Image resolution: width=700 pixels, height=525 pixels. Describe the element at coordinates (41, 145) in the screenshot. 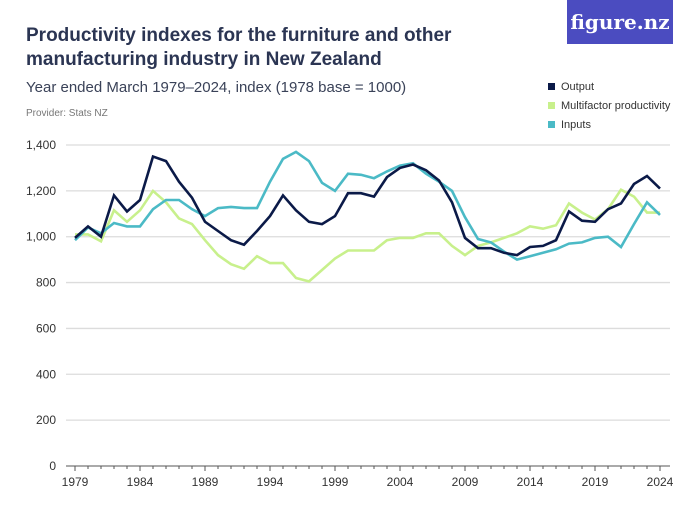

I see `y-tick-label: 1,400` at that location.